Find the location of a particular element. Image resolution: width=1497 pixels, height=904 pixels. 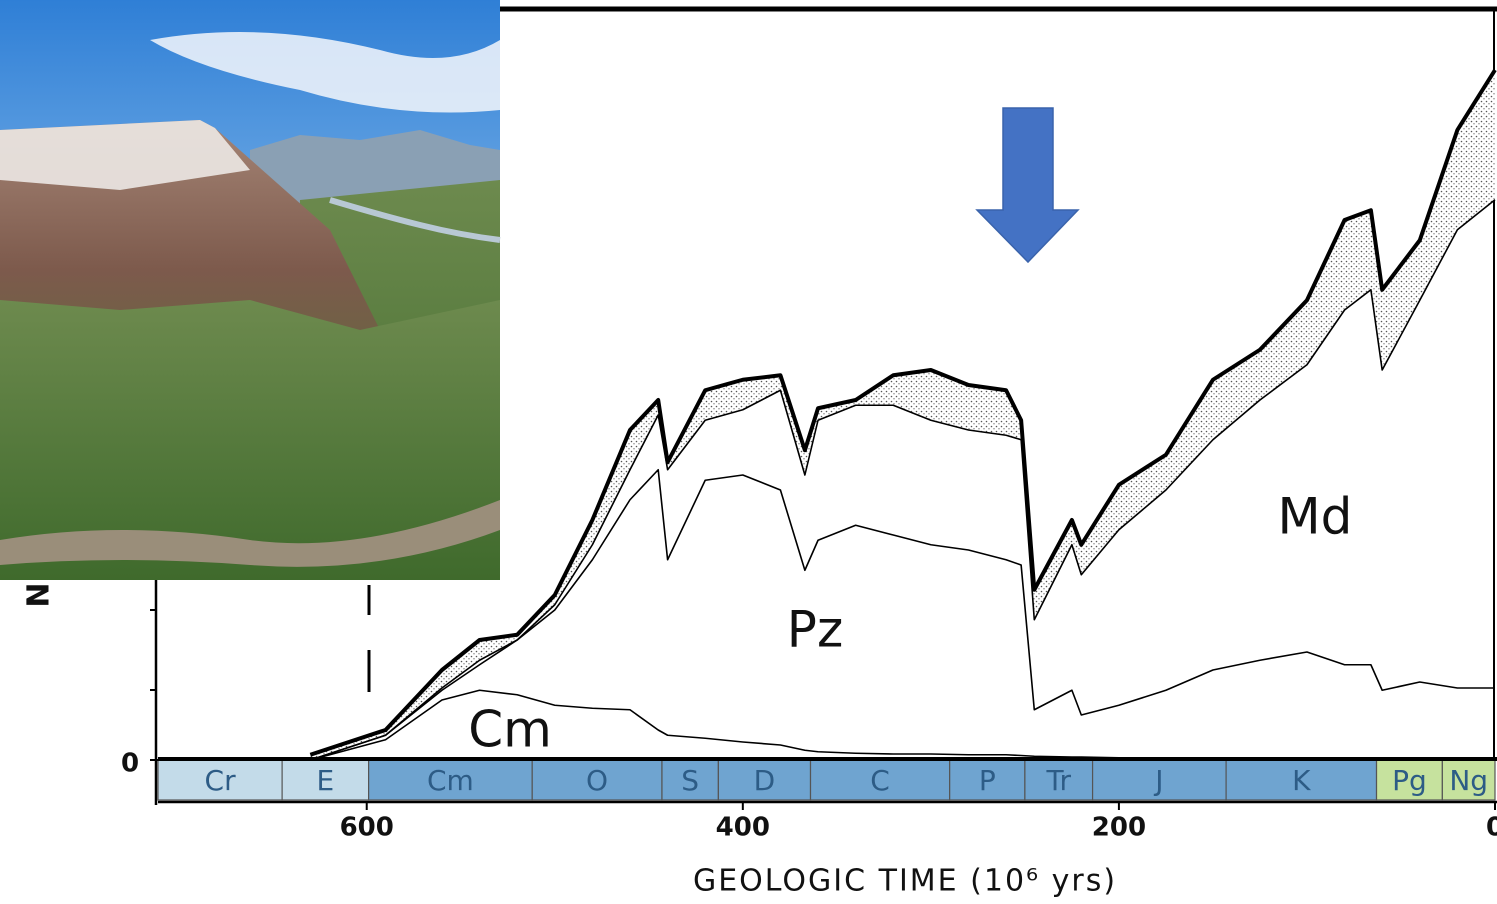

period-label: C is located at coordinates (880, 780).